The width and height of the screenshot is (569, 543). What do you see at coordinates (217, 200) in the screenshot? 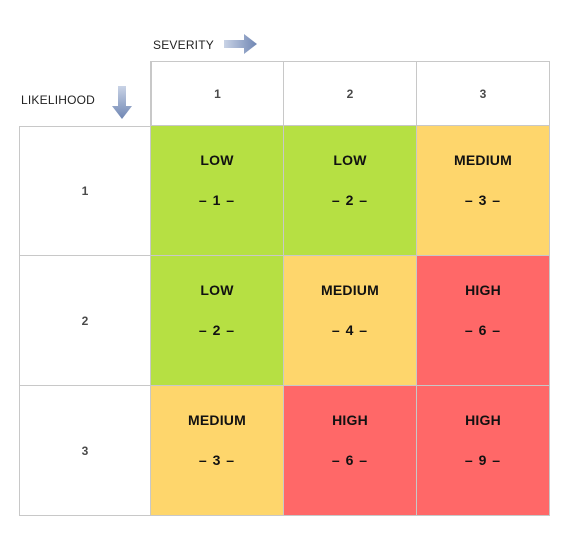
I see `risk-score: – 1 –` at bounding box center [217, 200].